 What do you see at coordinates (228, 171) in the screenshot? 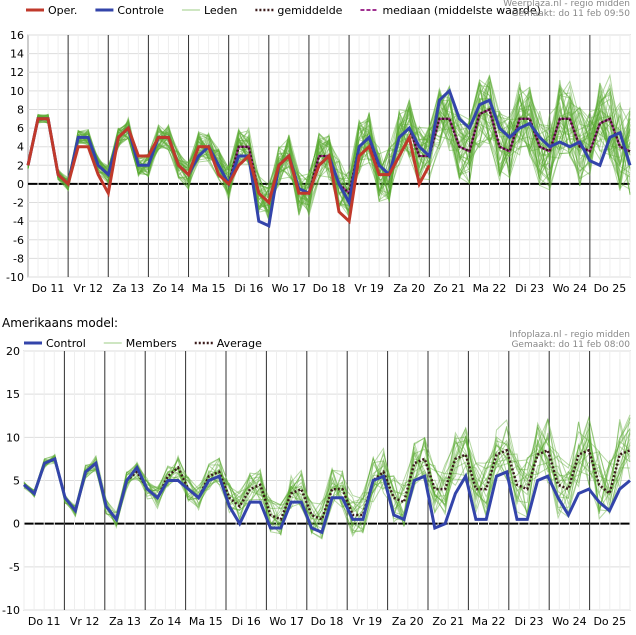
I see `series-line-oper` at bounding box center [228, 171].